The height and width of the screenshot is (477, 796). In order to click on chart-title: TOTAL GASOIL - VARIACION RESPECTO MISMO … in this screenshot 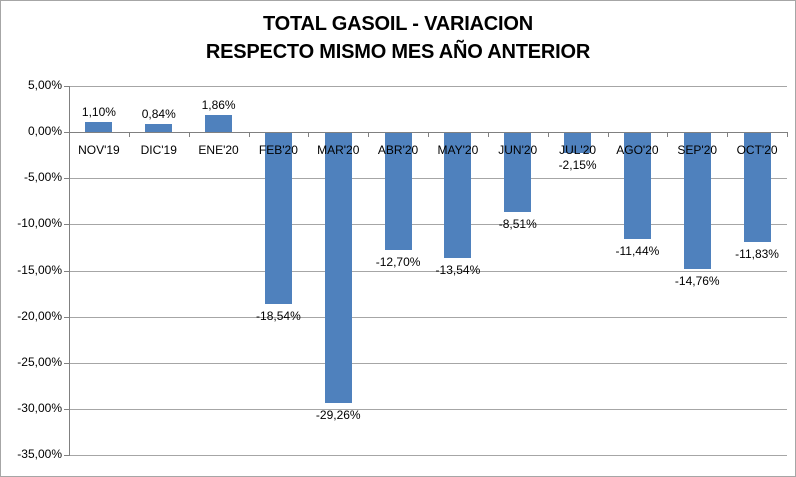, I will do `click(398, 38)`.